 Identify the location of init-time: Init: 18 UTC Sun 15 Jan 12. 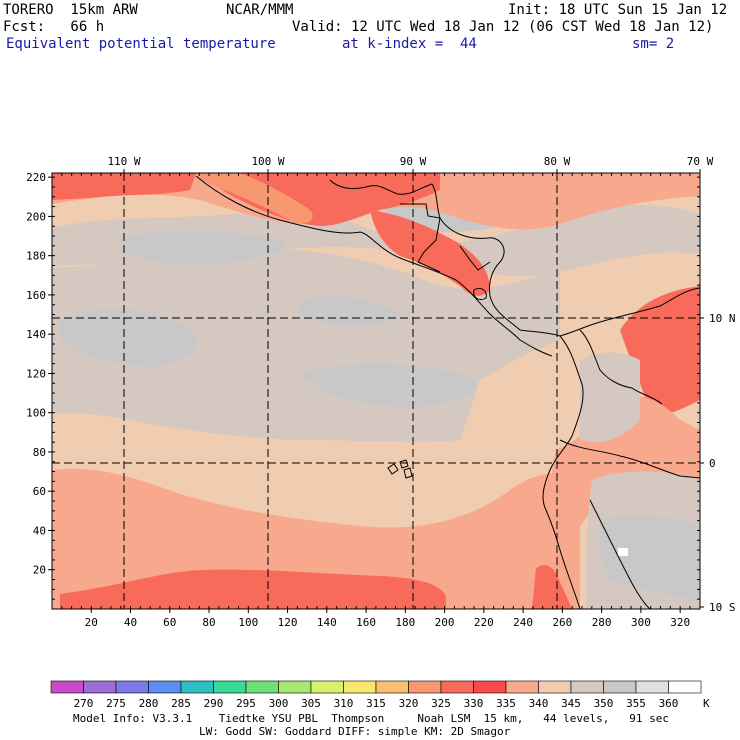
(618, 10).